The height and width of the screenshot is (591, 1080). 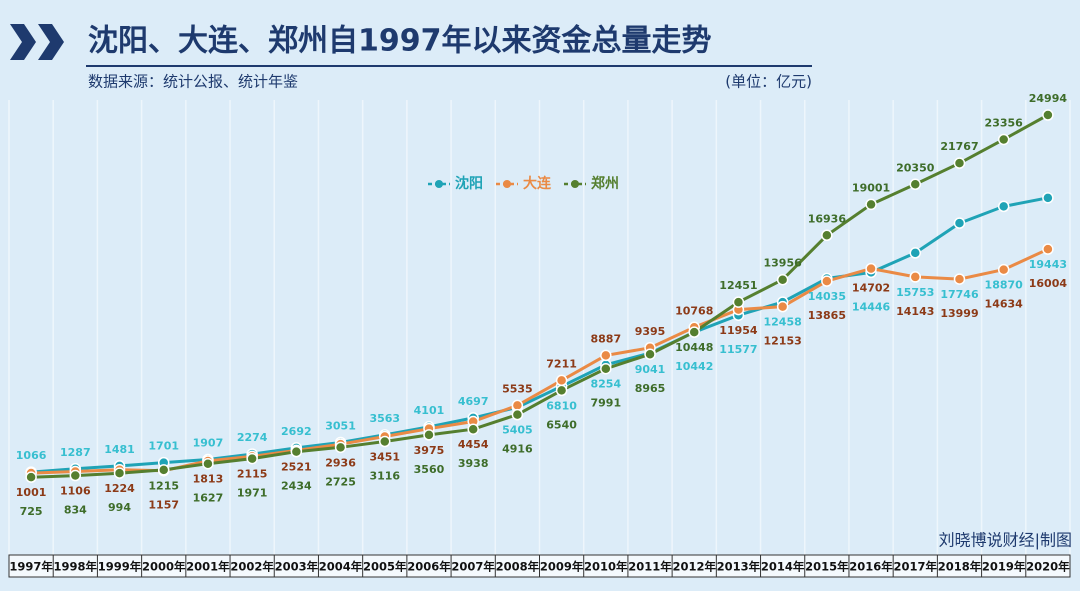 What do you see at coordinates (827, 218) in the screenshot?
I see `value-label: 16936` at bounding box center [827, 218].